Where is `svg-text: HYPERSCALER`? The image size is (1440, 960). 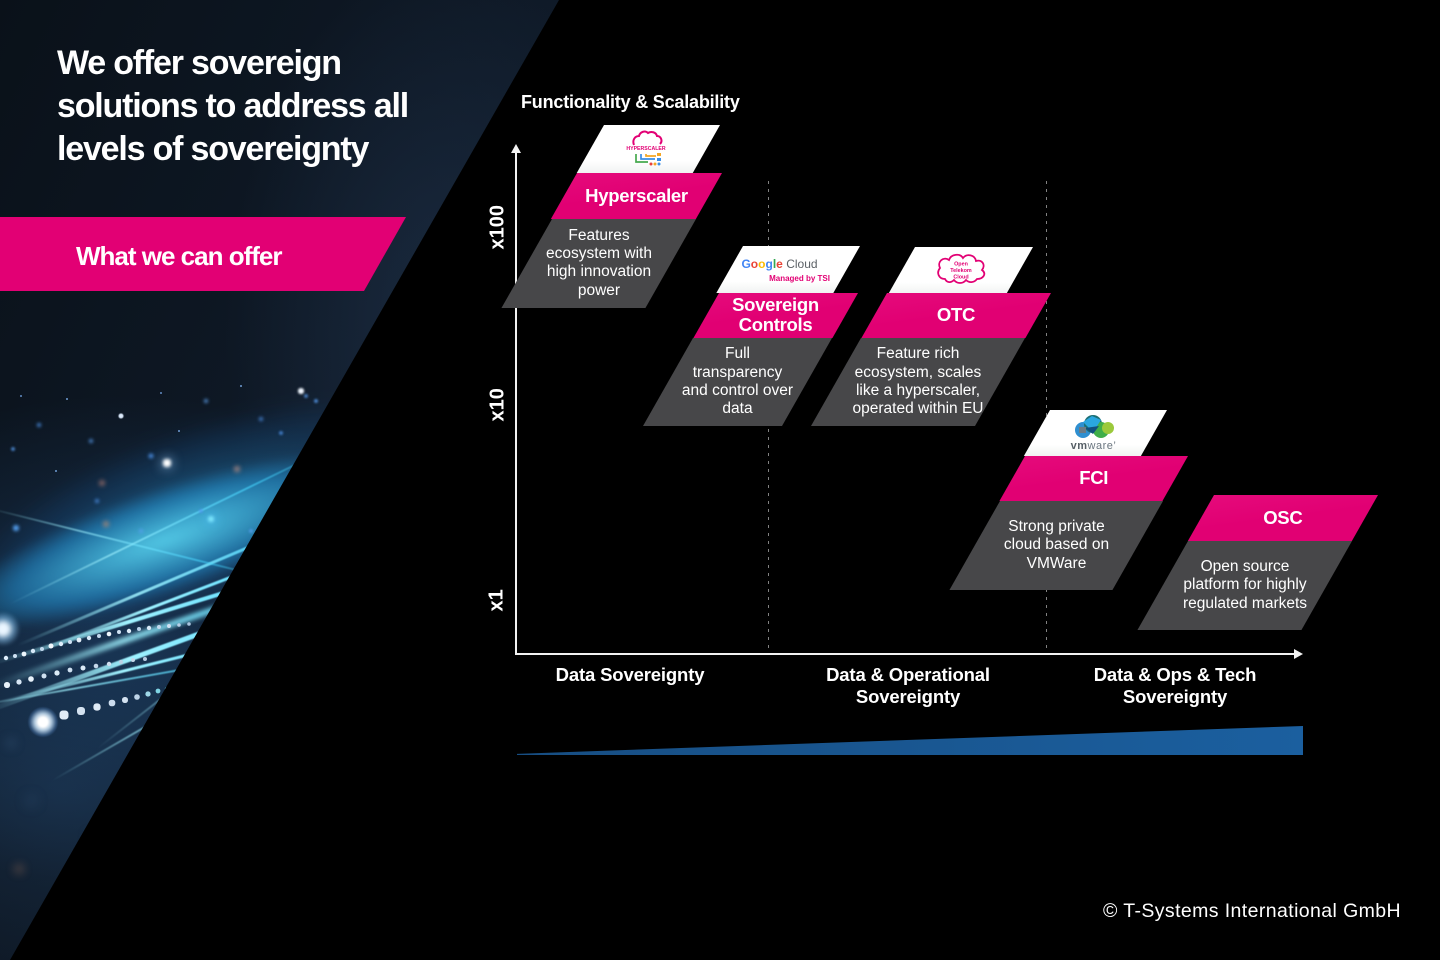 svg-text: HYPERSCALER is located at coordinates (645, 149).